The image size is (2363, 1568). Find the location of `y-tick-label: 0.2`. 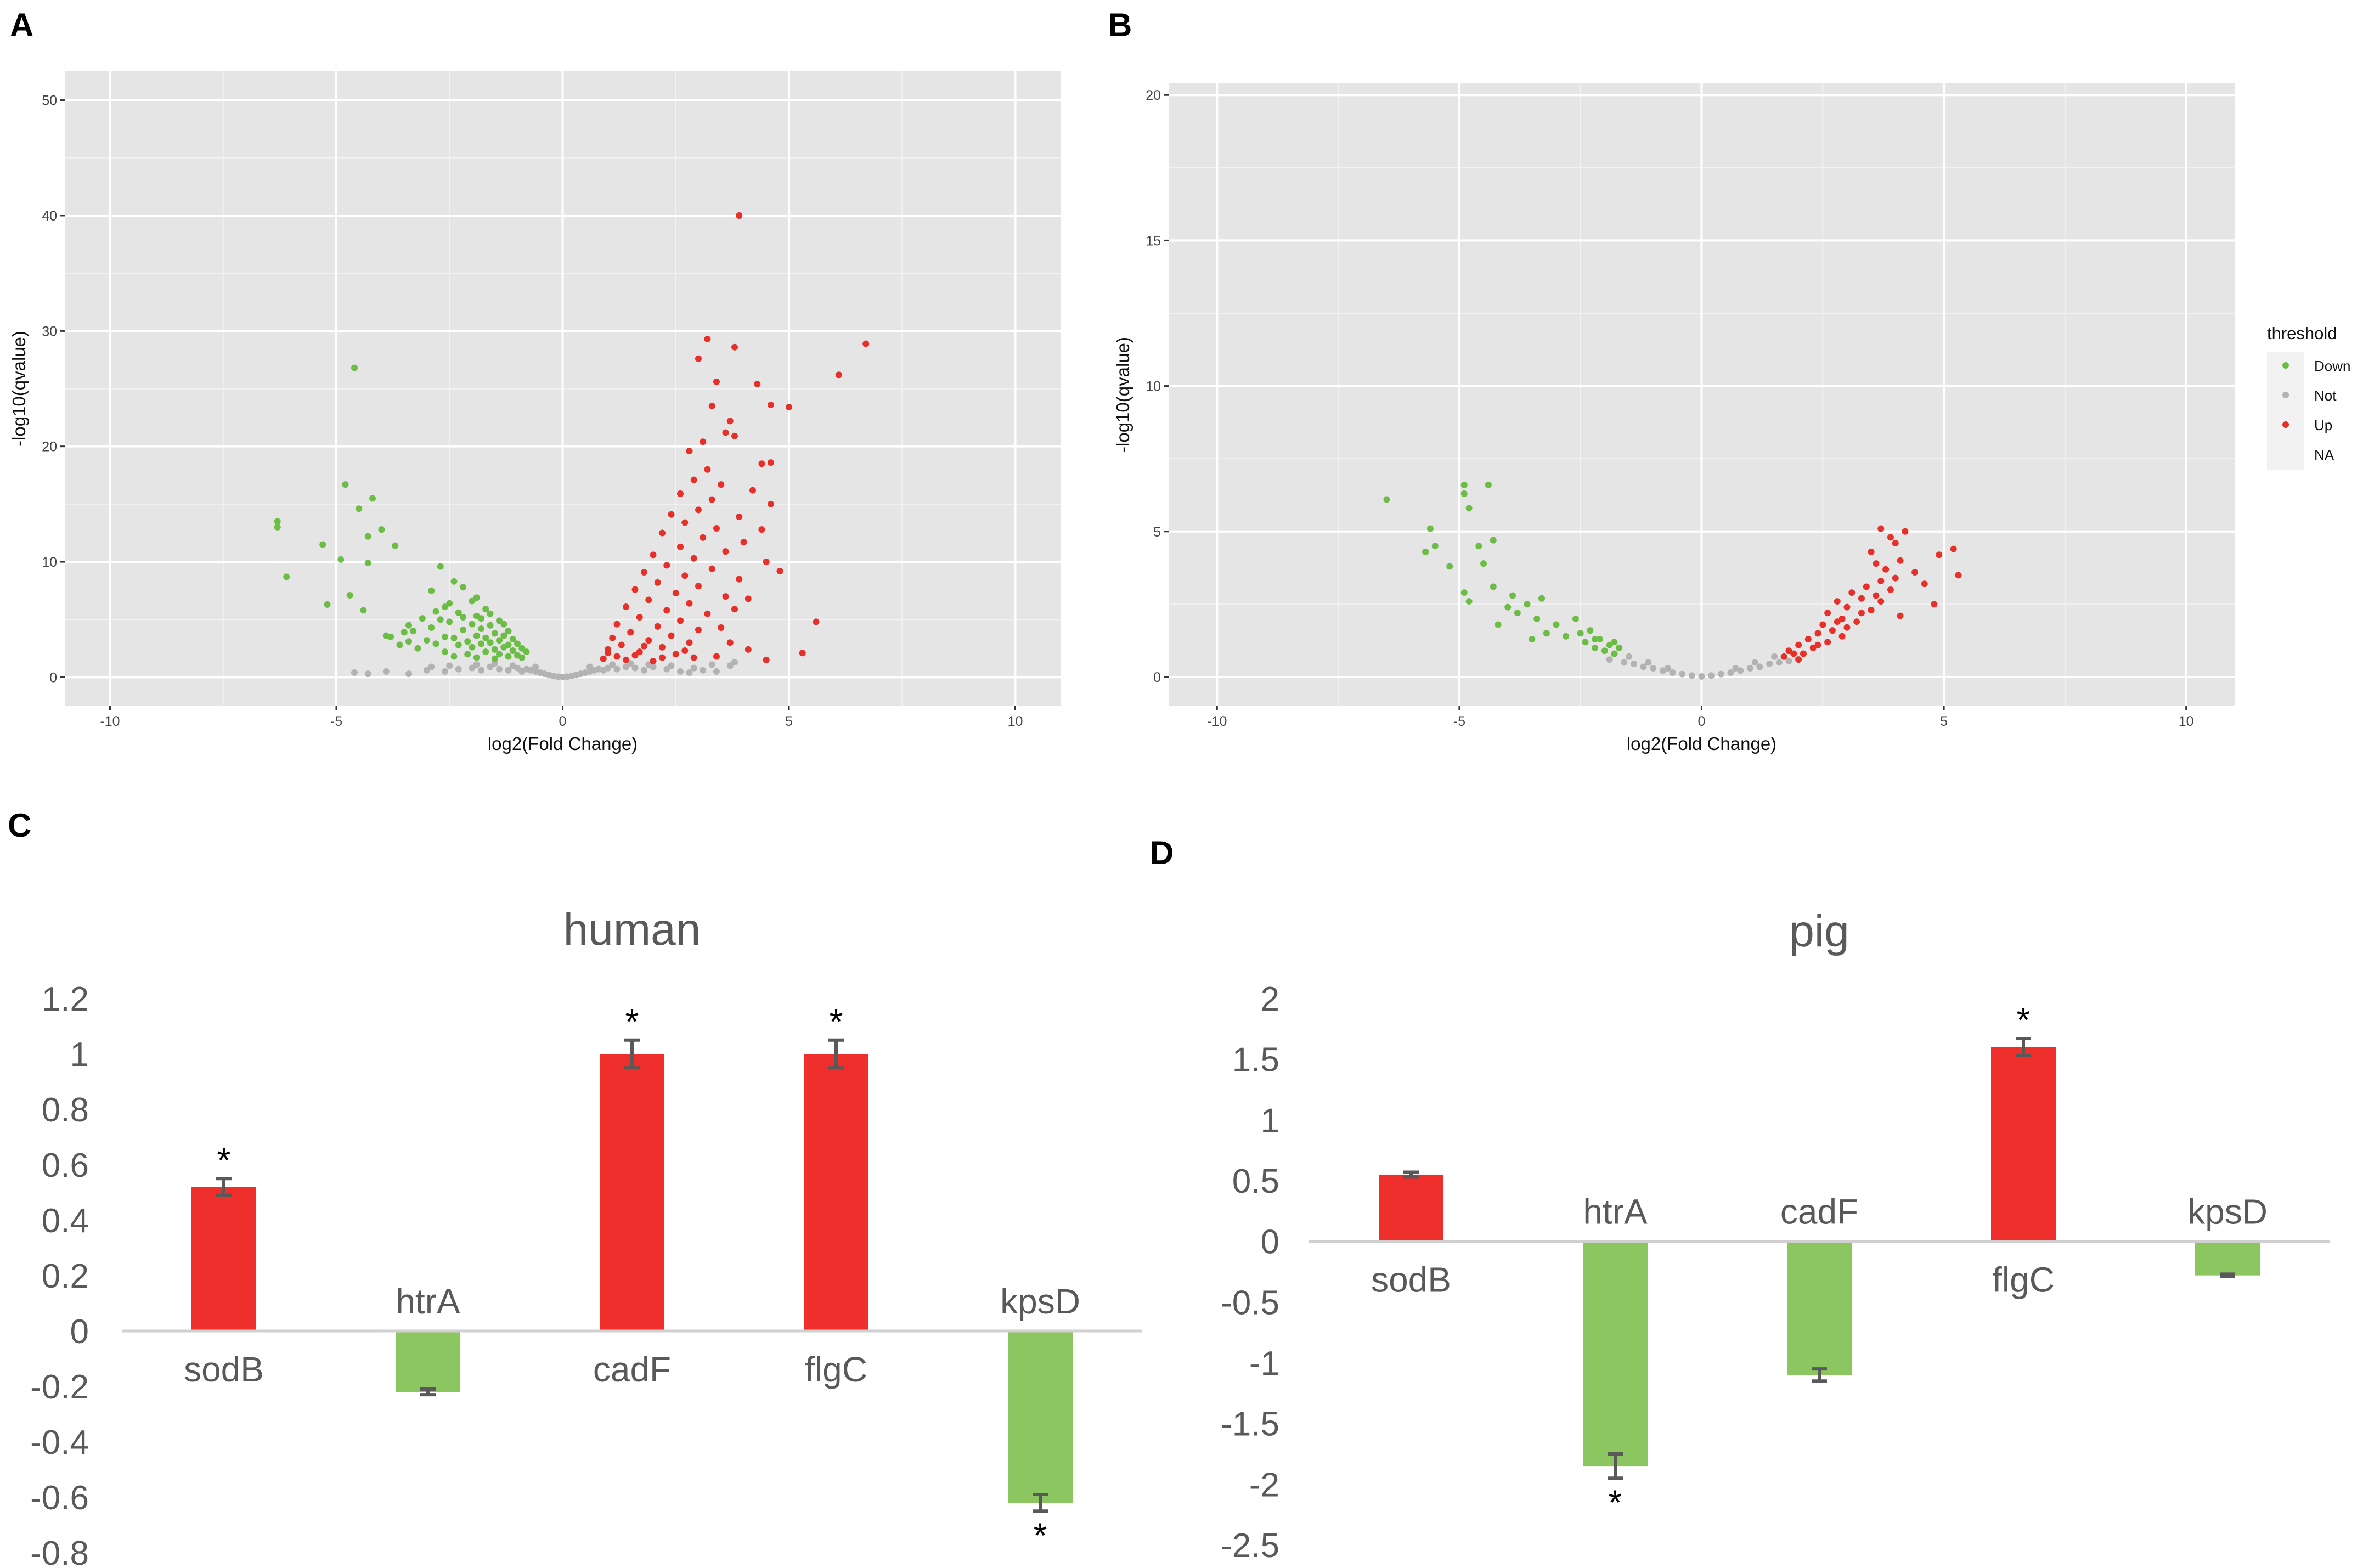

y-tick-label: 0.2 is located at coordinates (65, 1276).